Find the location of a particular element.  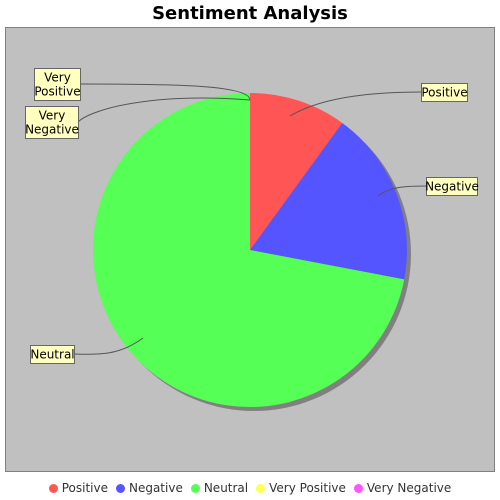

leader-line-very-positive is located at coordinates (165, 92).